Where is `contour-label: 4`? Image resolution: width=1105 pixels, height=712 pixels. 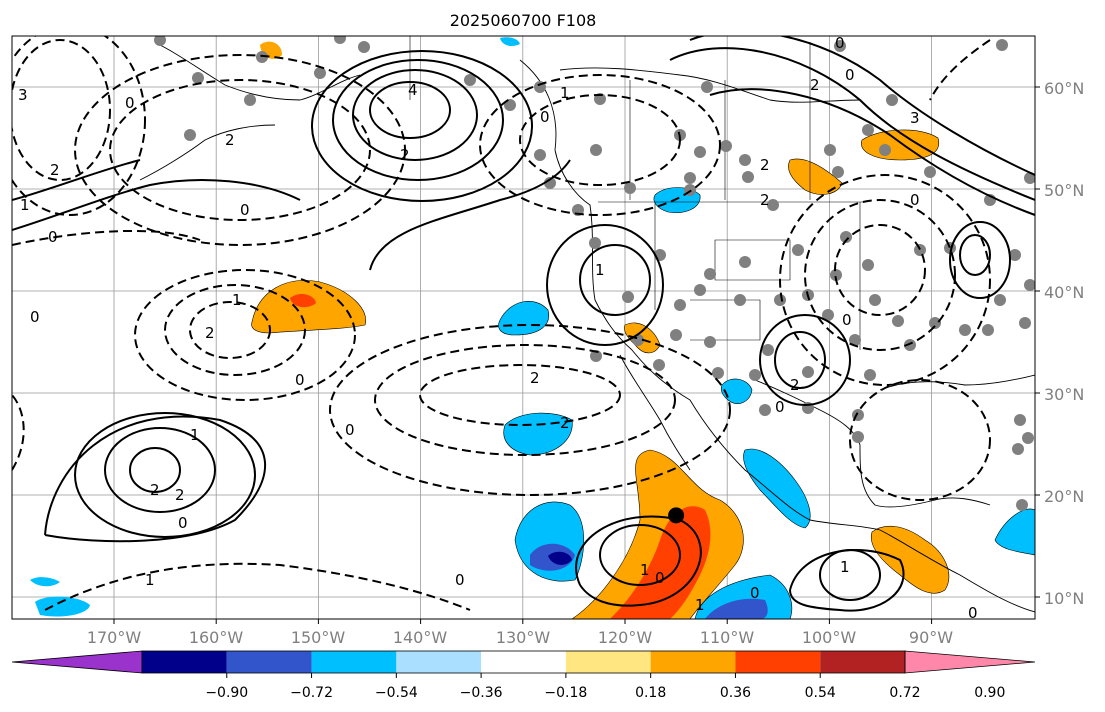 contour-label: 4 is located at coordinates (413, 90).